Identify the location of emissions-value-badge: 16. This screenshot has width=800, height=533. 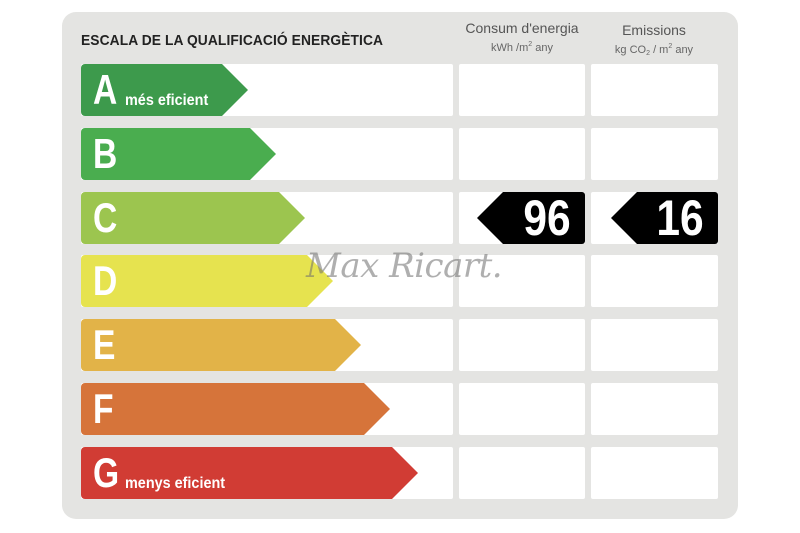
(664, 218).